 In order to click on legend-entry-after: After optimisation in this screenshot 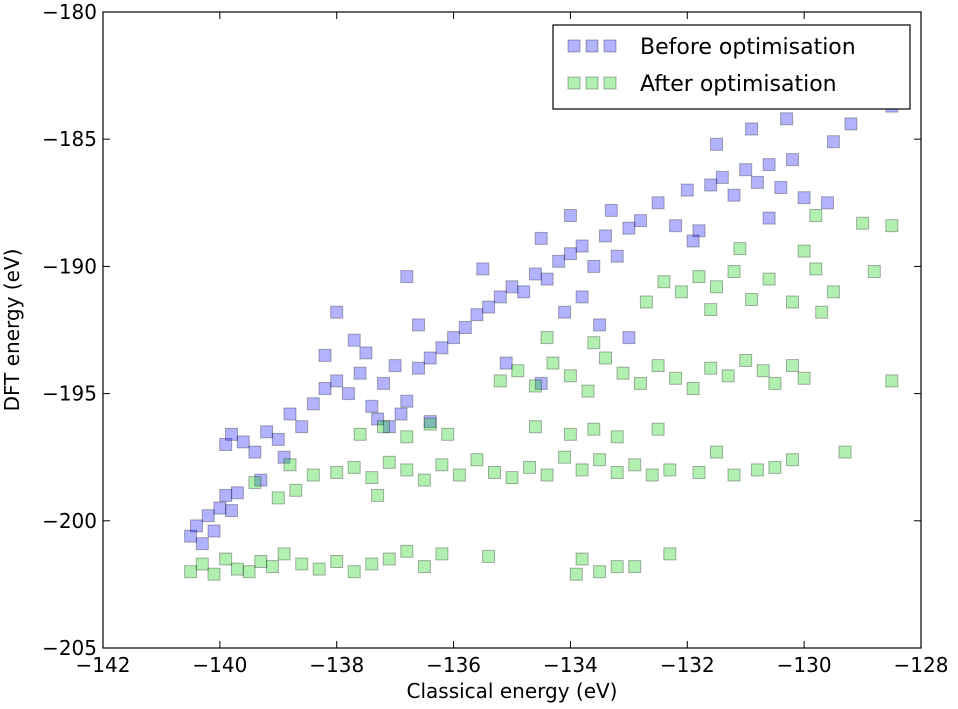, I will do `click(702, 84)`.